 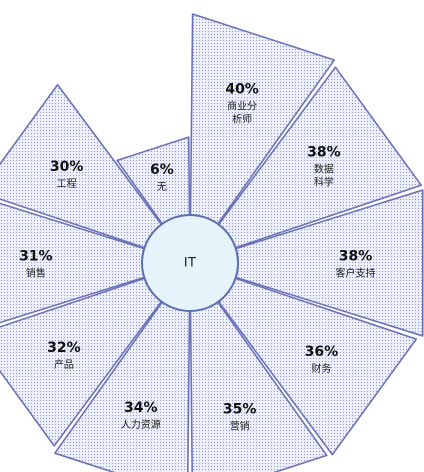 What do you see at coordinates (329, 263) in the screenshot?
I see `segment-3: 38% 客户支持` at bounding box center [329, 263].